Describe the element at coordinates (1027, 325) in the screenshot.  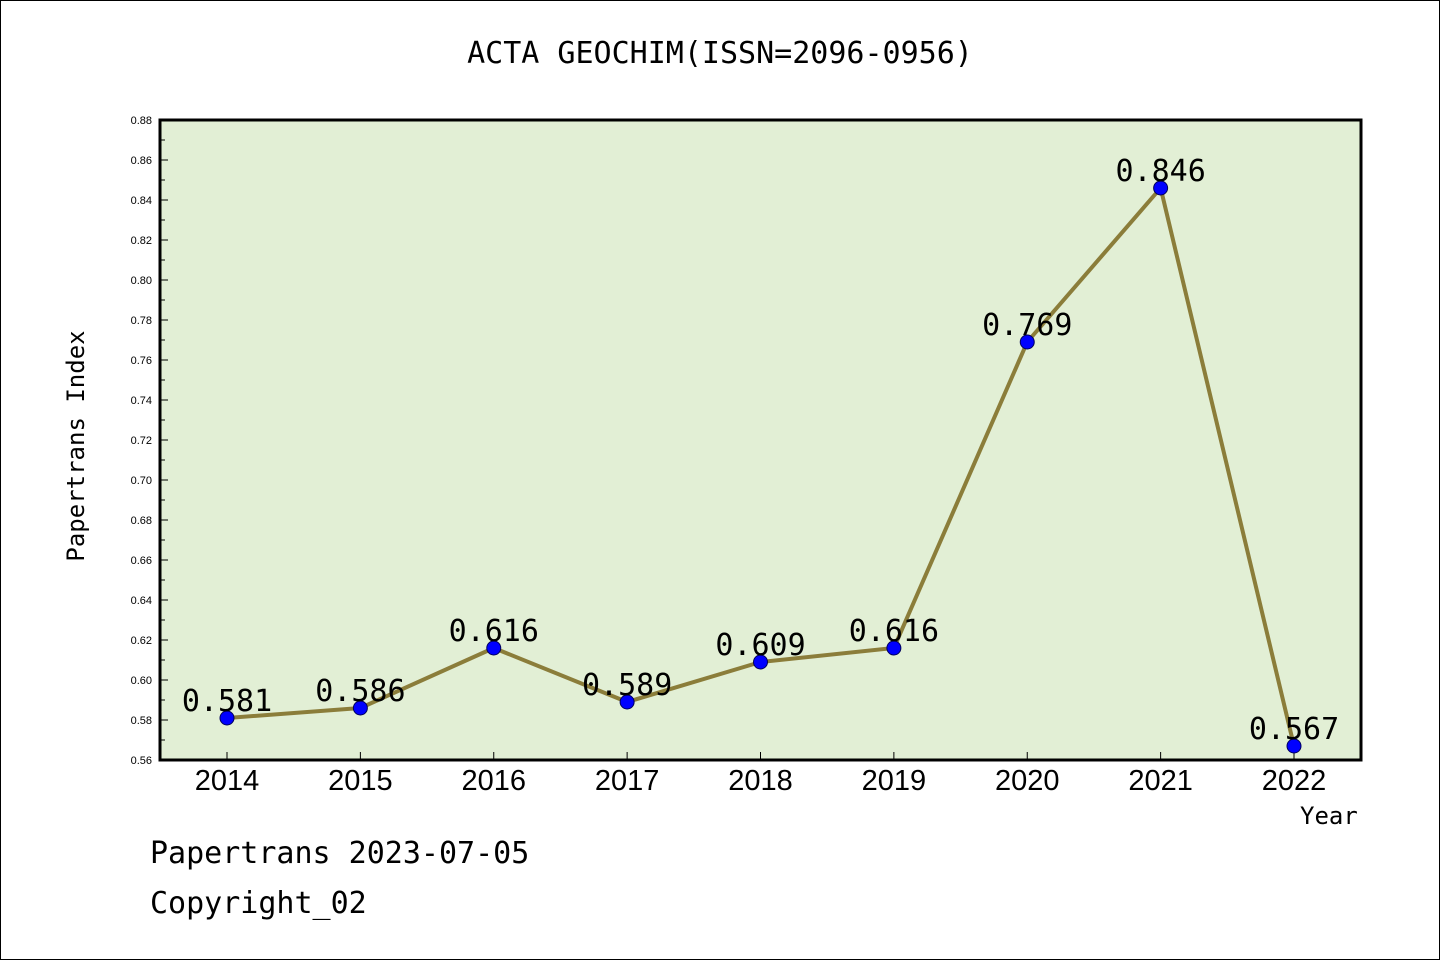
I see `data-label: 0.769` at that location.